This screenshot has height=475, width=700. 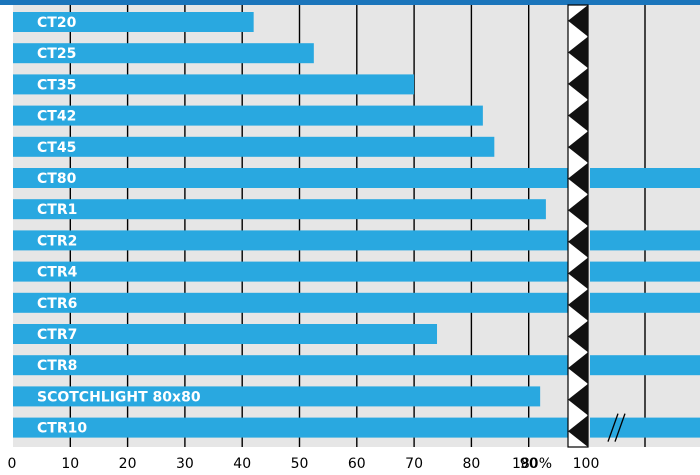 What do you see at coordinates (57, 335) in the screenshot?
I see `bar-label-ctr7: CTR7` at bounding box center [57, 335].